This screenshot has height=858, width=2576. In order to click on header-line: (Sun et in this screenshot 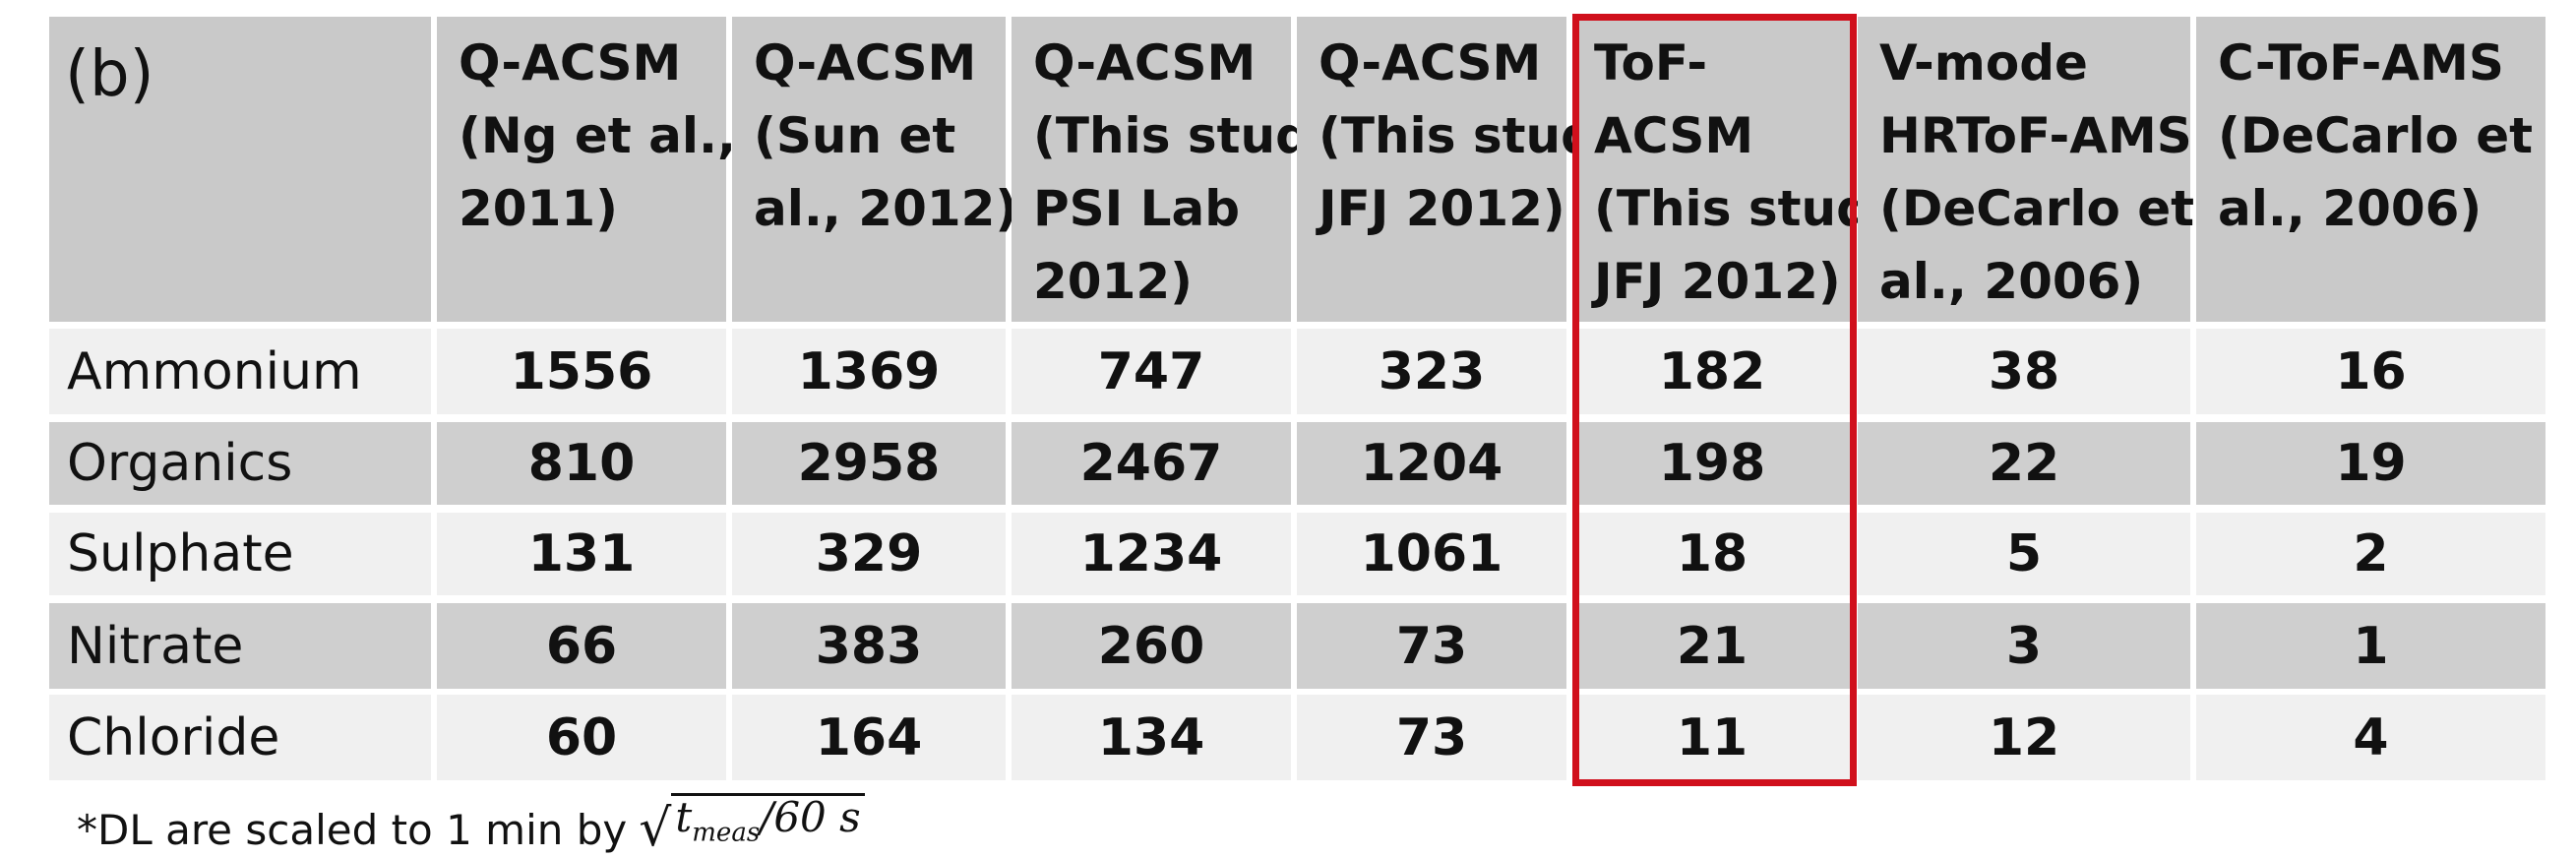, I will do `click(855, 135)`.